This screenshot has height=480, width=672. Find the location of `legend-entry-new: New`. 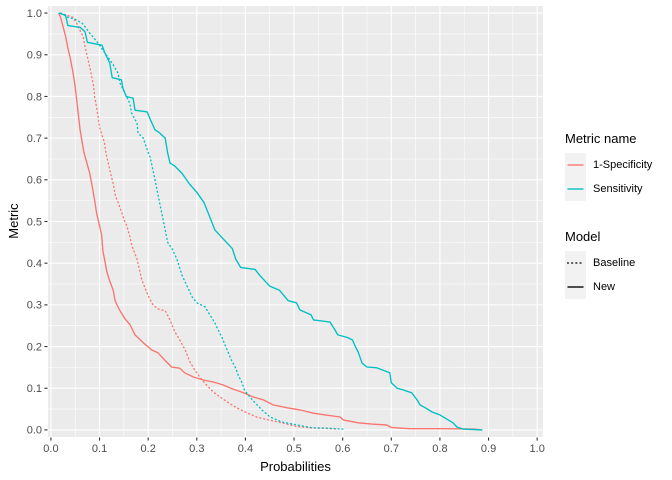

legend-entry-new: New is located at coordinates (615, 287).